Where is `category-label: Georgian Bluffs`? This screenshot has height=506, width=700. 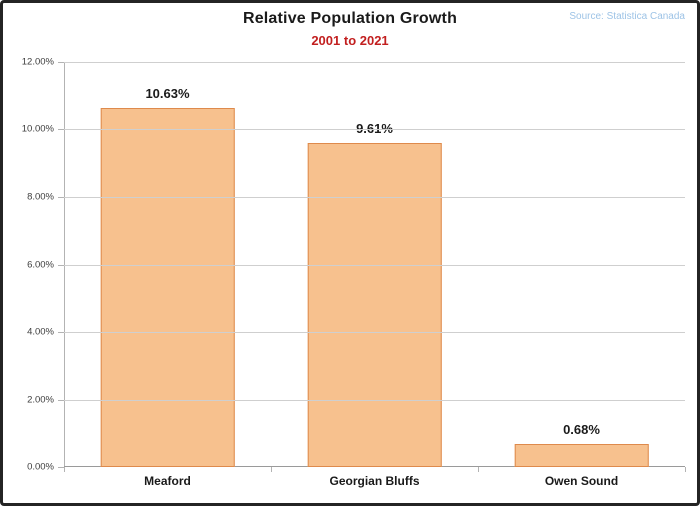 category-label: Georgian Bluffs is located at coordinates (374, 481).